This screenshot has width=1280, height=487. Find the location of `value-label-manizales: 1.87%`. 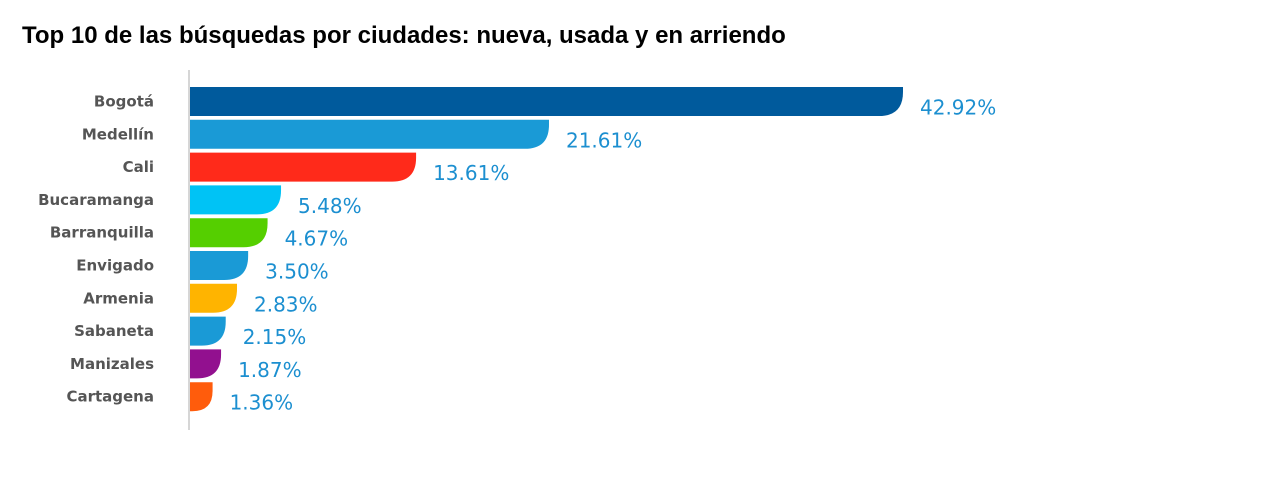

value-label-manizales: 1.87% is located at coordinates (270, 370).